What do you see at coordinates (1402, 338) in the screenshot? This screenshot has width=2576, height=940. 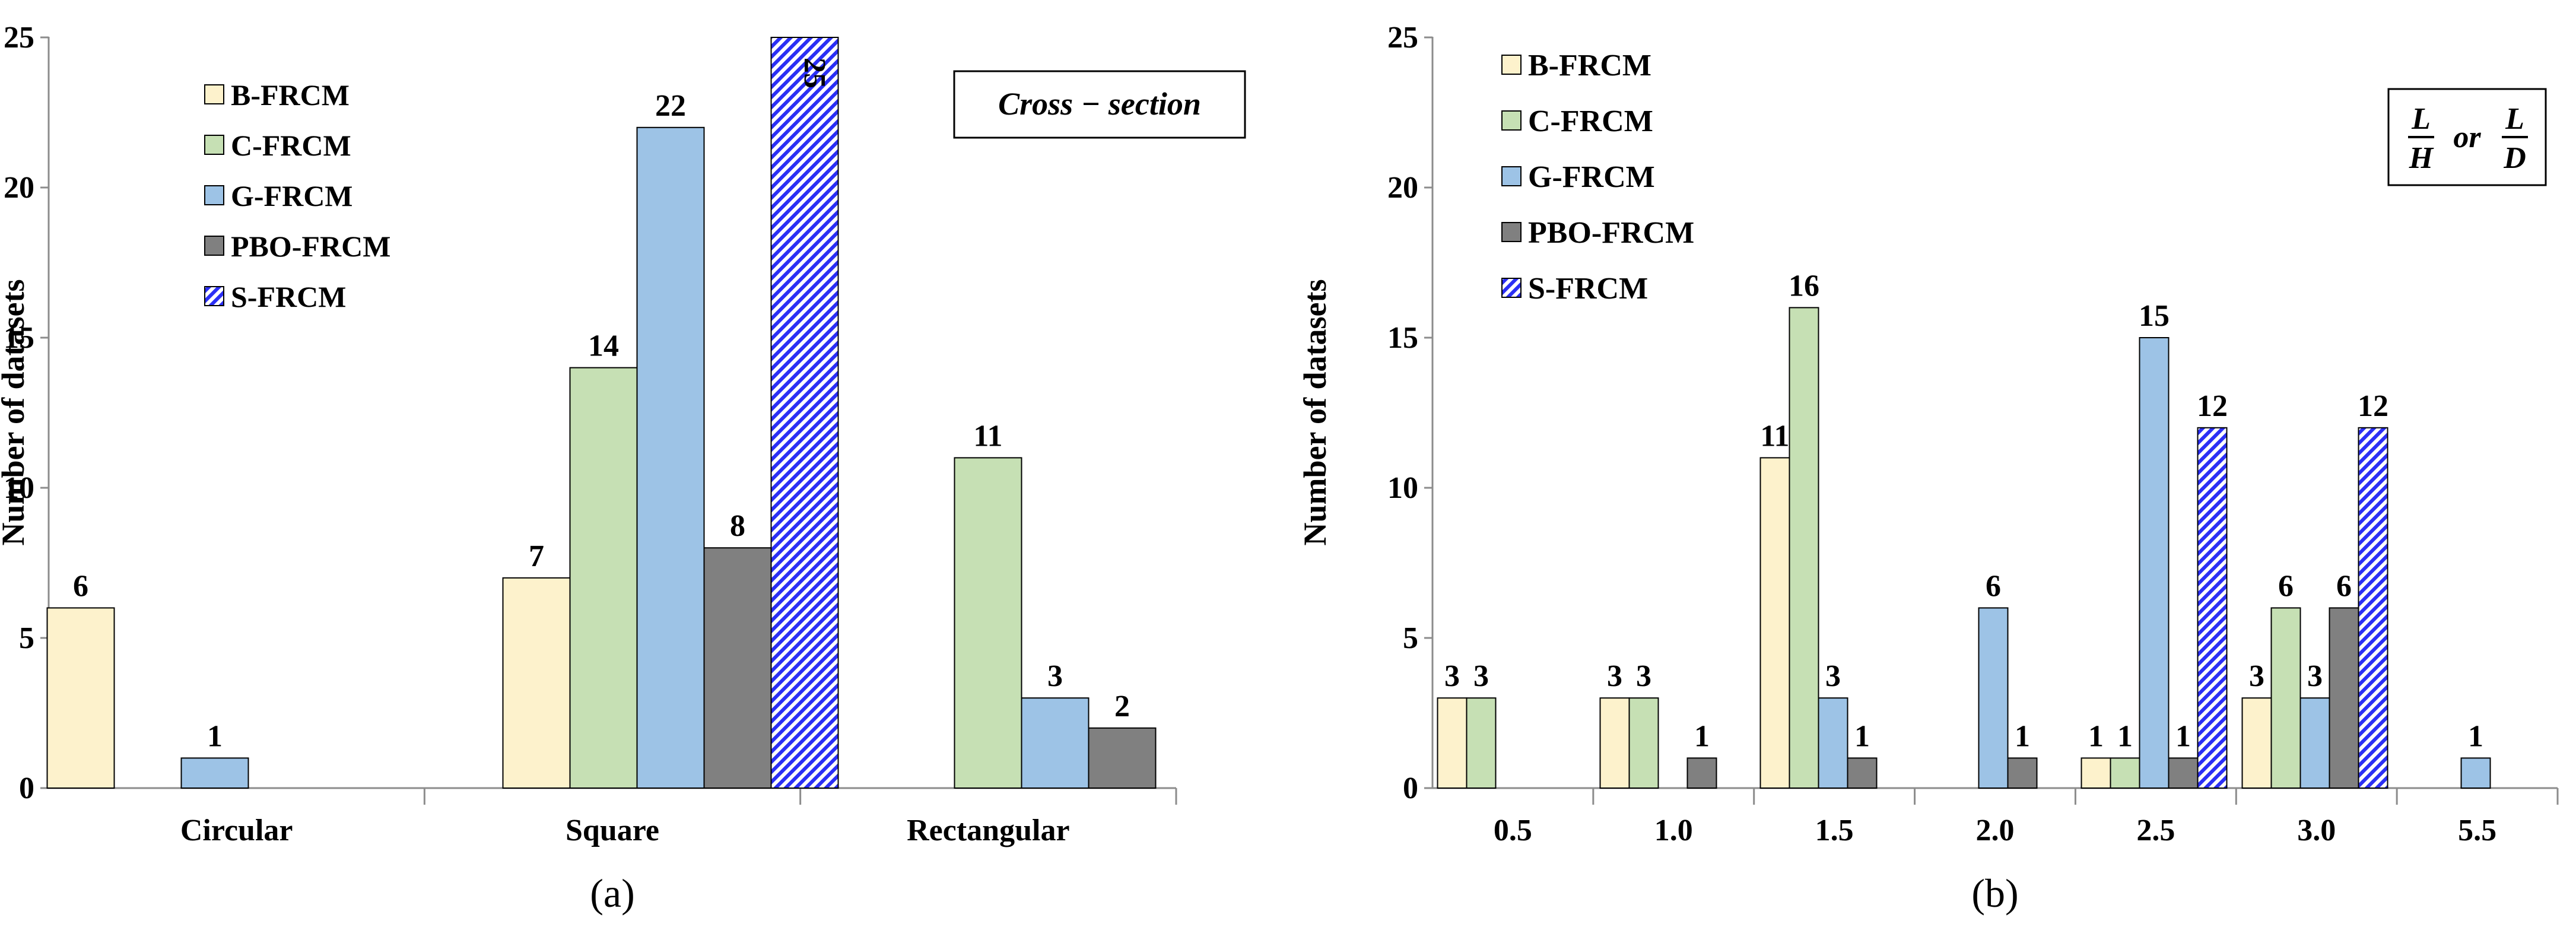 I see `y-tick-label: 15` at bounding box center [1402, 338].